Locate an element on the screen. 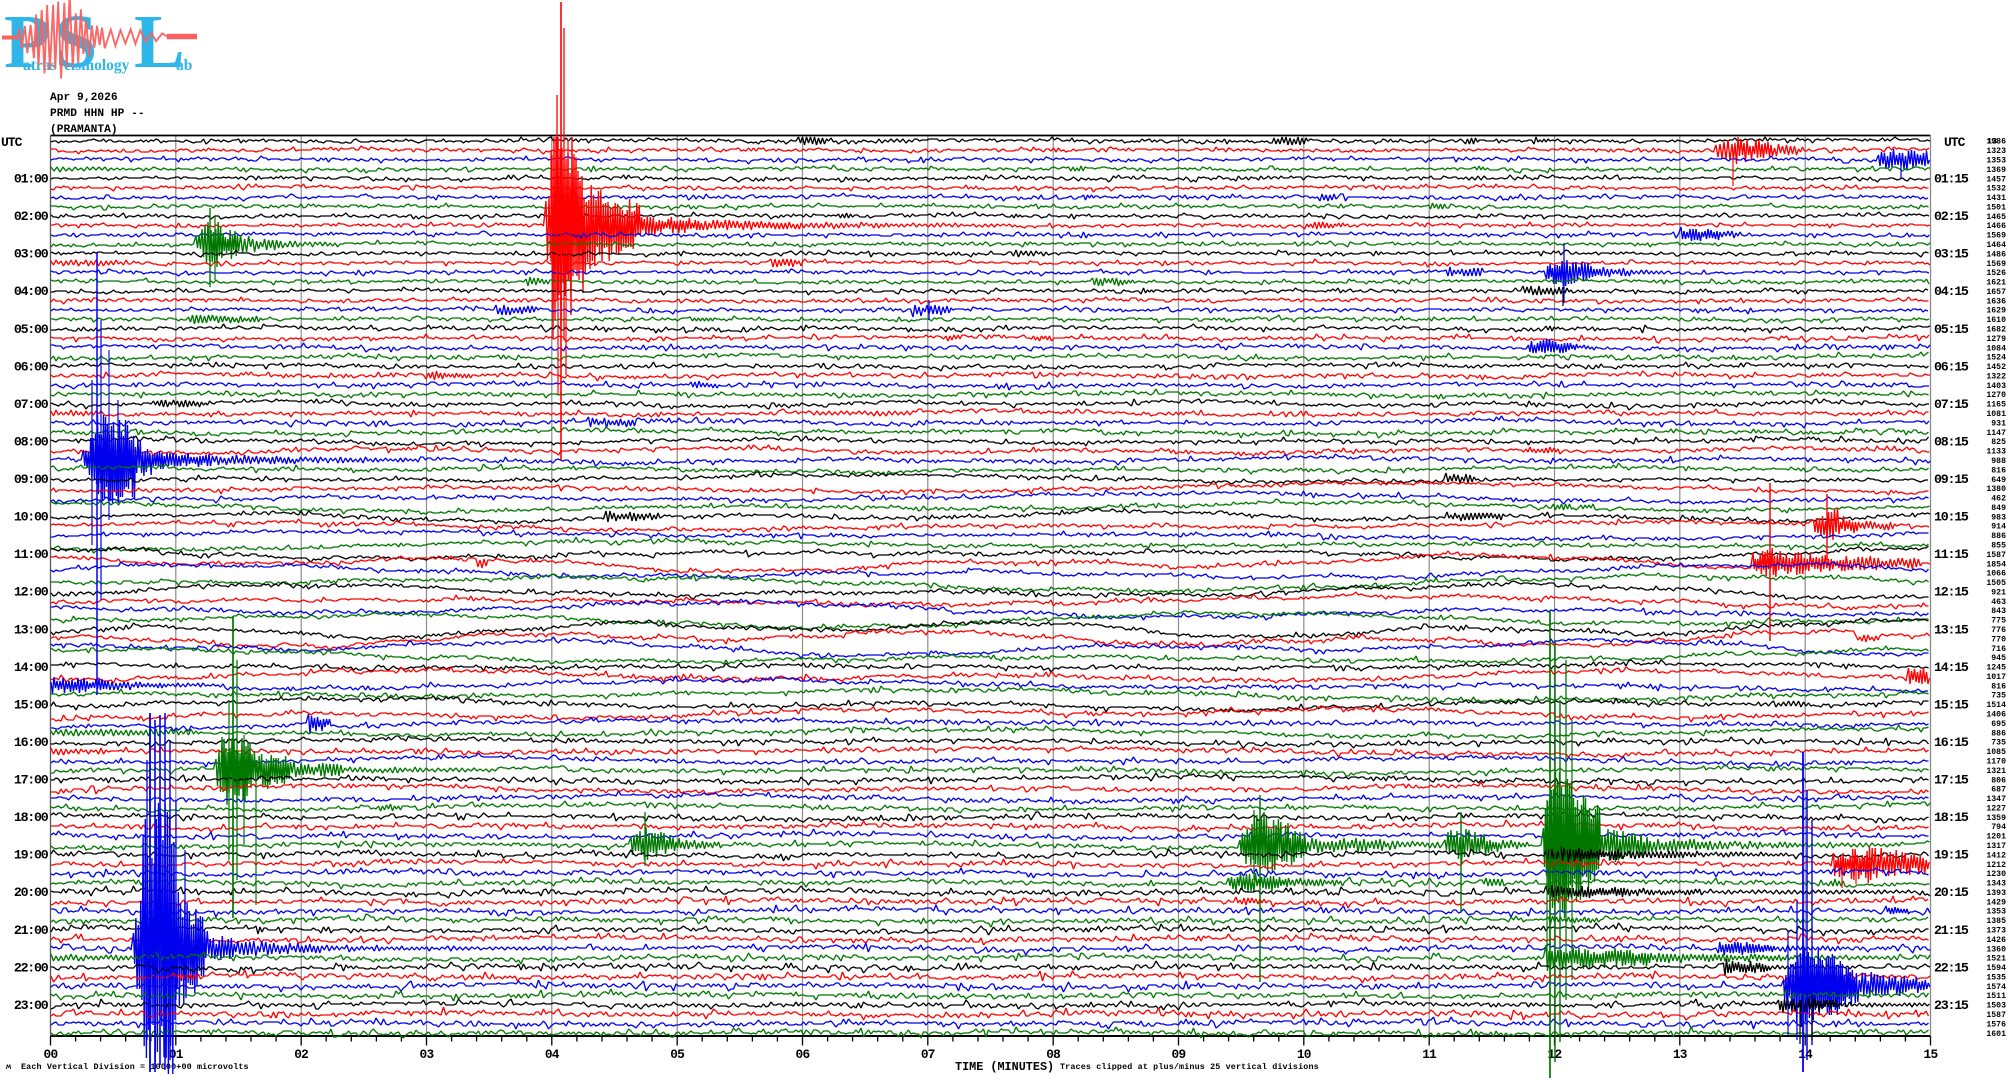 This screenshot has width=2010, height=1080. svg-text: 14:00 is located at coordinates (31, 667).